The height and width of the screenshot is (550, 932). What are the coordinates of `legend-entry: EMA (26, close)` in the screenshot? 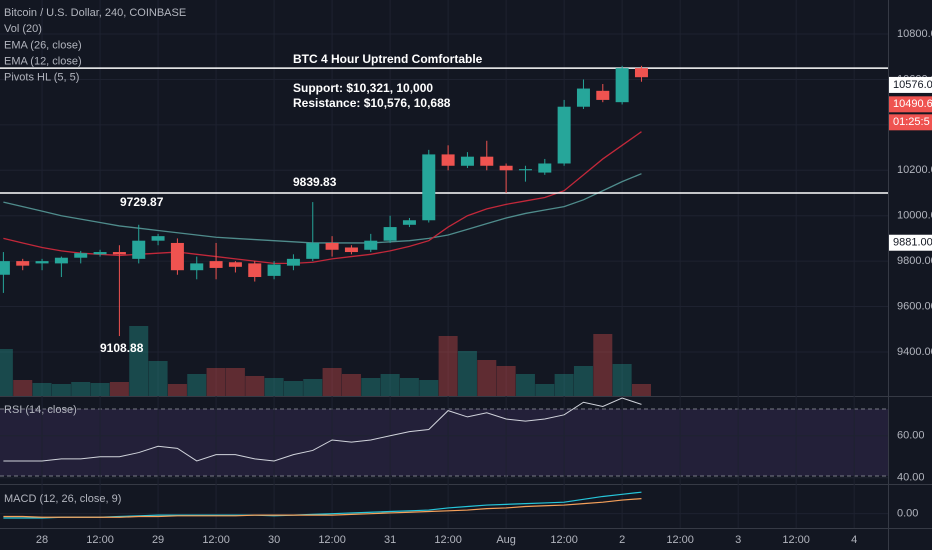 It's located at (43, 45).